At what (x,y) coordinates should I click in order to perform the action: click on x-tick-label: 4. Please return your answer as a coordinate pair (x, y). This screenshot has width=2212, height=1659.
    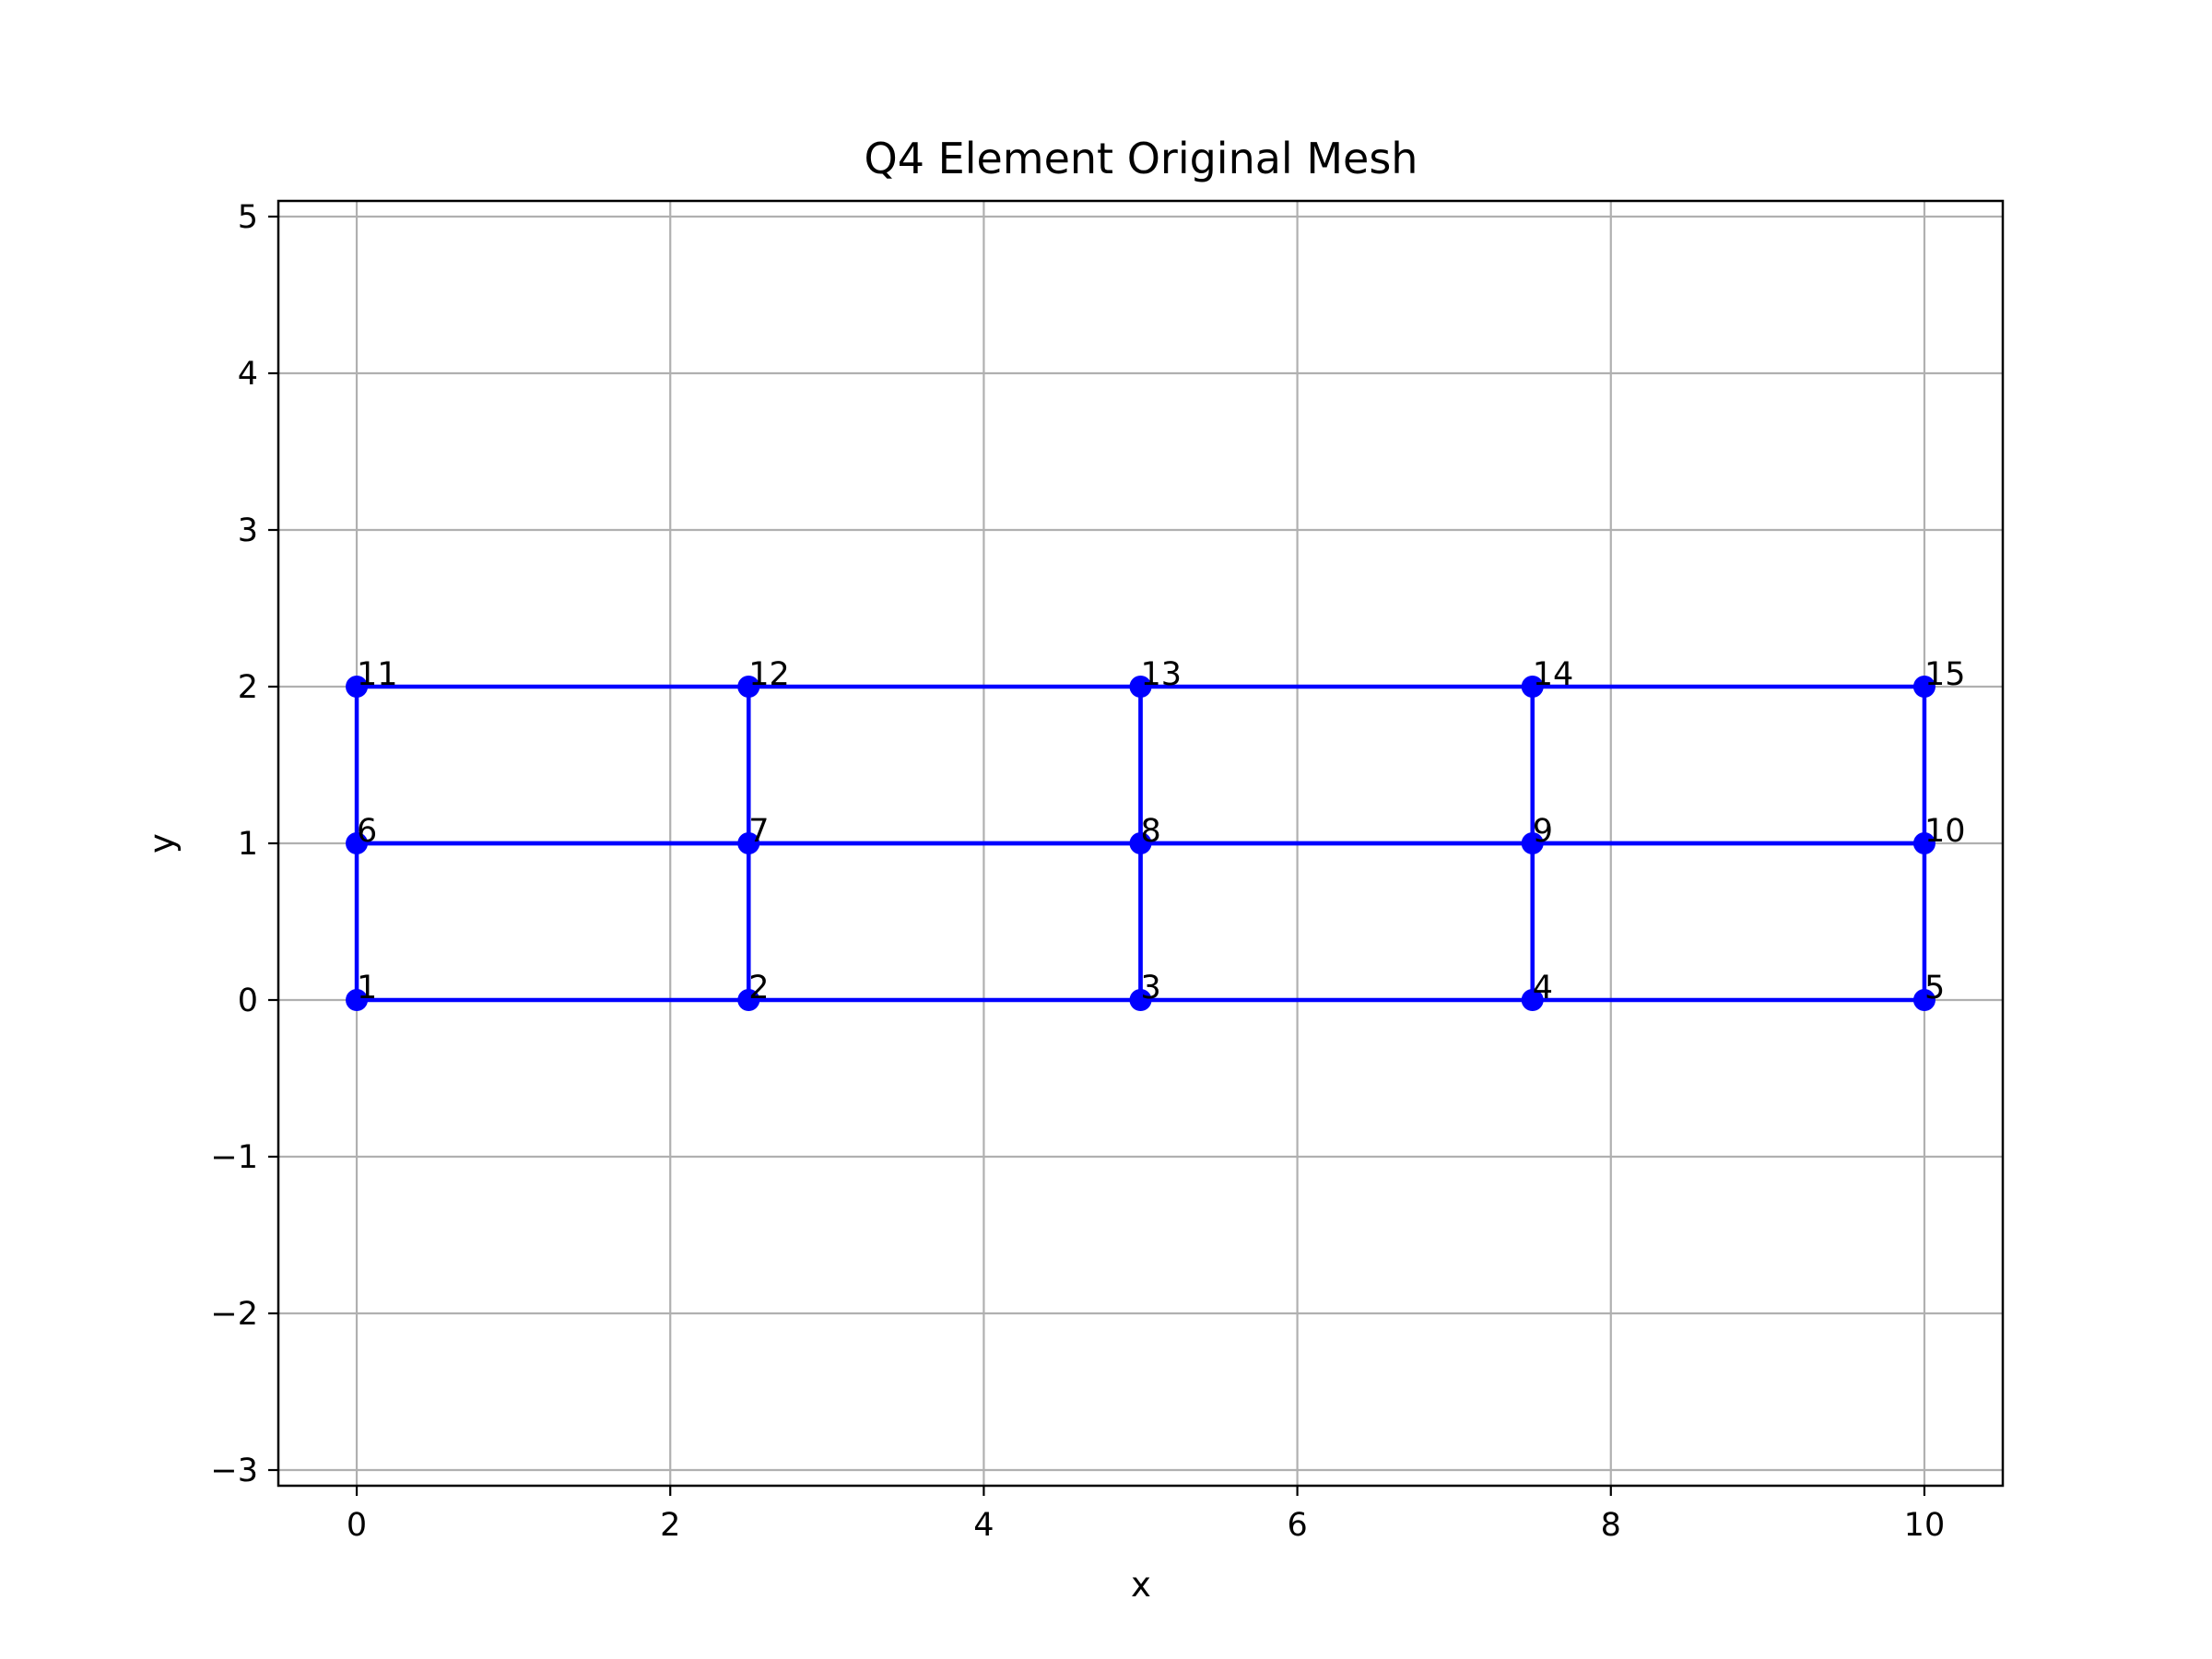
    Looking at the image, I should click on (983, 1525).